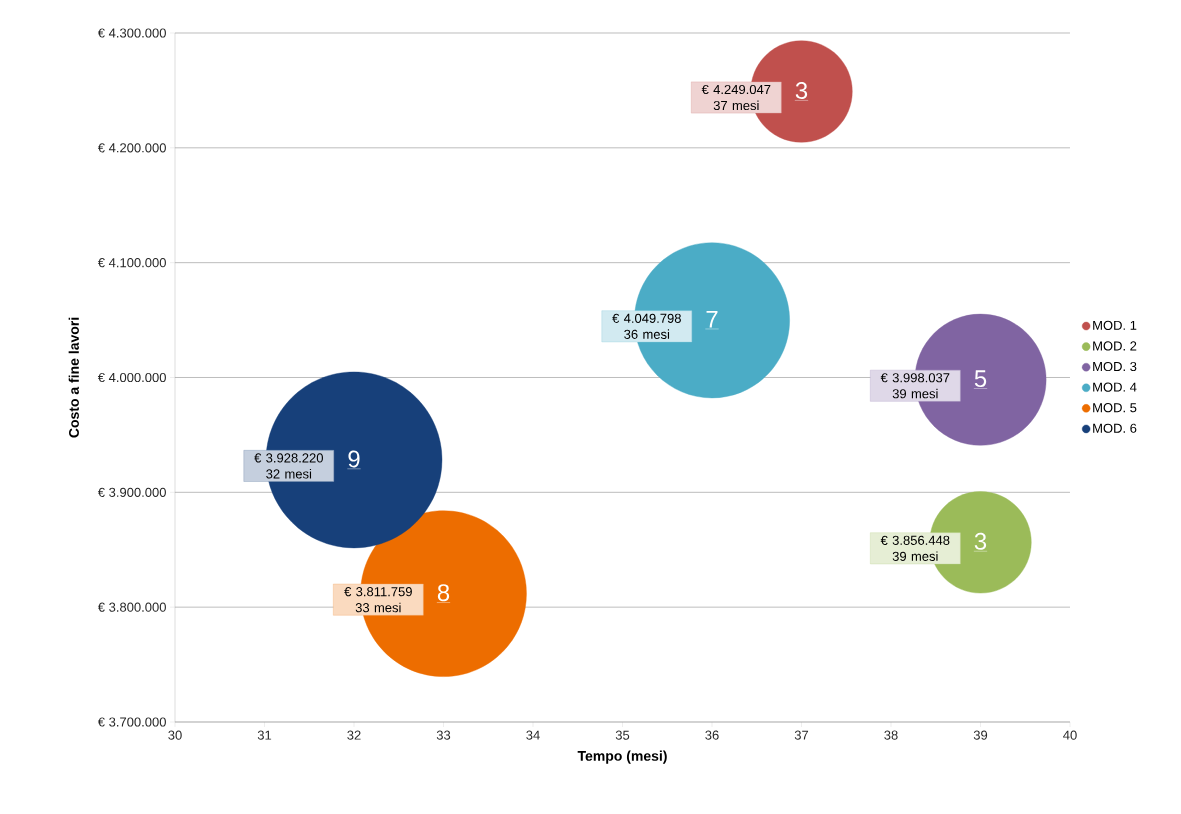 The image size is (1181, 814). Describe the element at coordinates (175, 735) in the screenshot. I see `x-tick-label: 30` at that location.